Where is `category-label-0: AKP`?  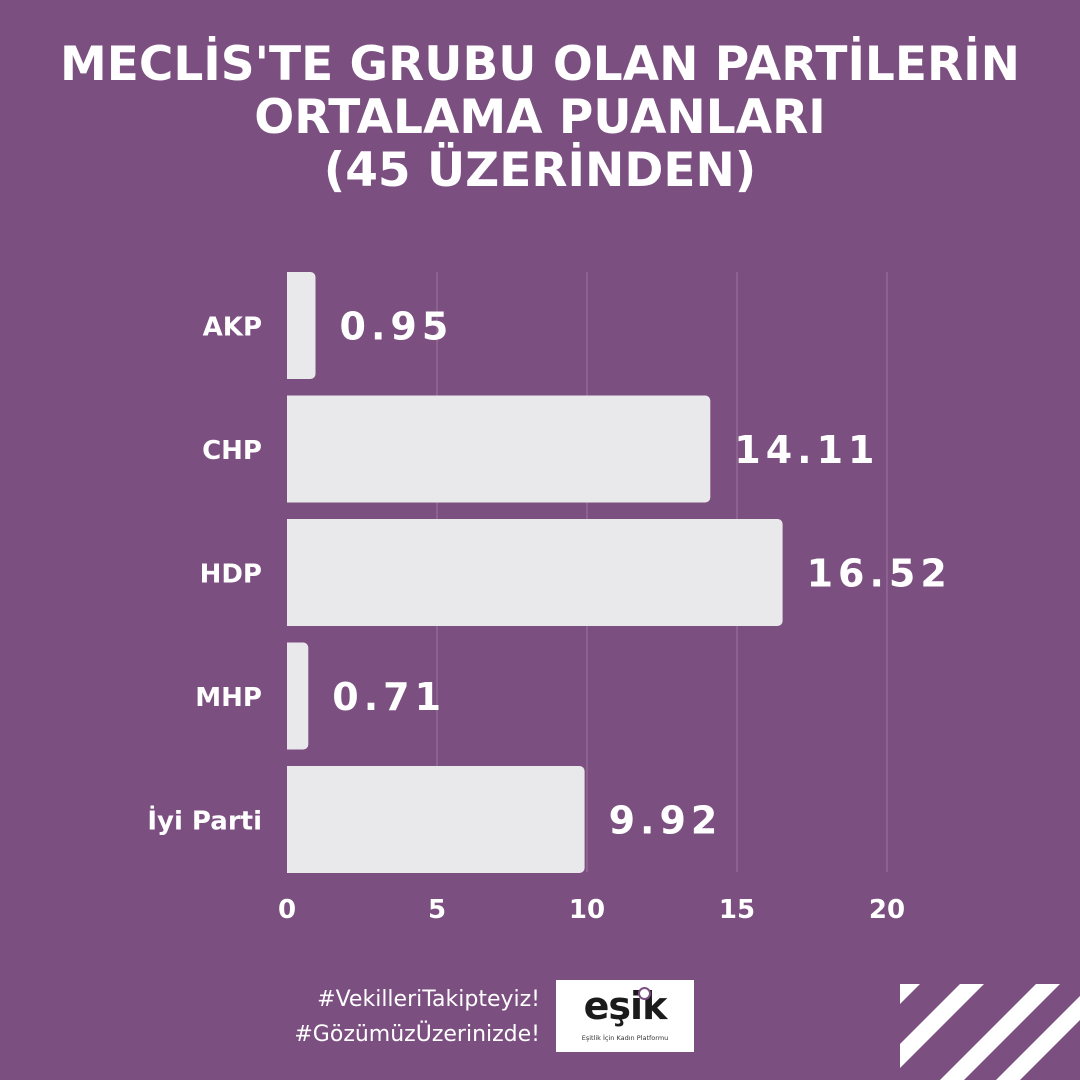
category-label-0: AKP is located at coordinates (232, 328).